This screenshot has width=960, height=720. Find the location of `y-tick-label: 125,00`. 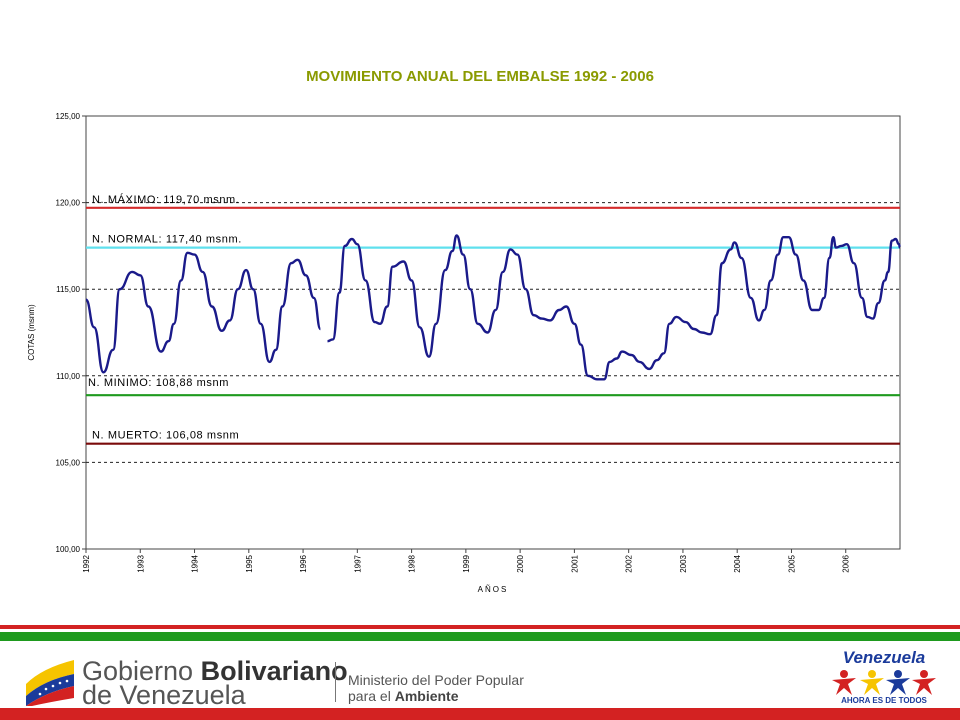

y-tick-label: 125,00 is located at coordinates (68, 116).